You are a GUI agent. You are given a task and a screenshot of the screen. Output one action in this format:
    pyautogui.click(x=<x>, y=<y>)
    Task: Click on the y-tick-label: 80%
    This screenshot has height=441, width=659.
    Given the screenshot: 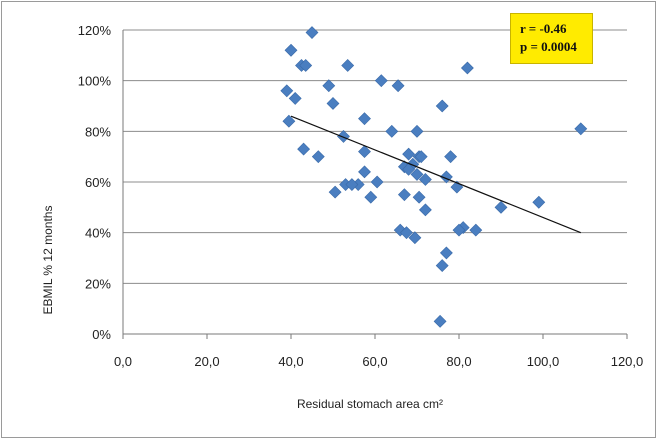 What is the action you would take?
    pyautogui.click(x=98, y=131)
    